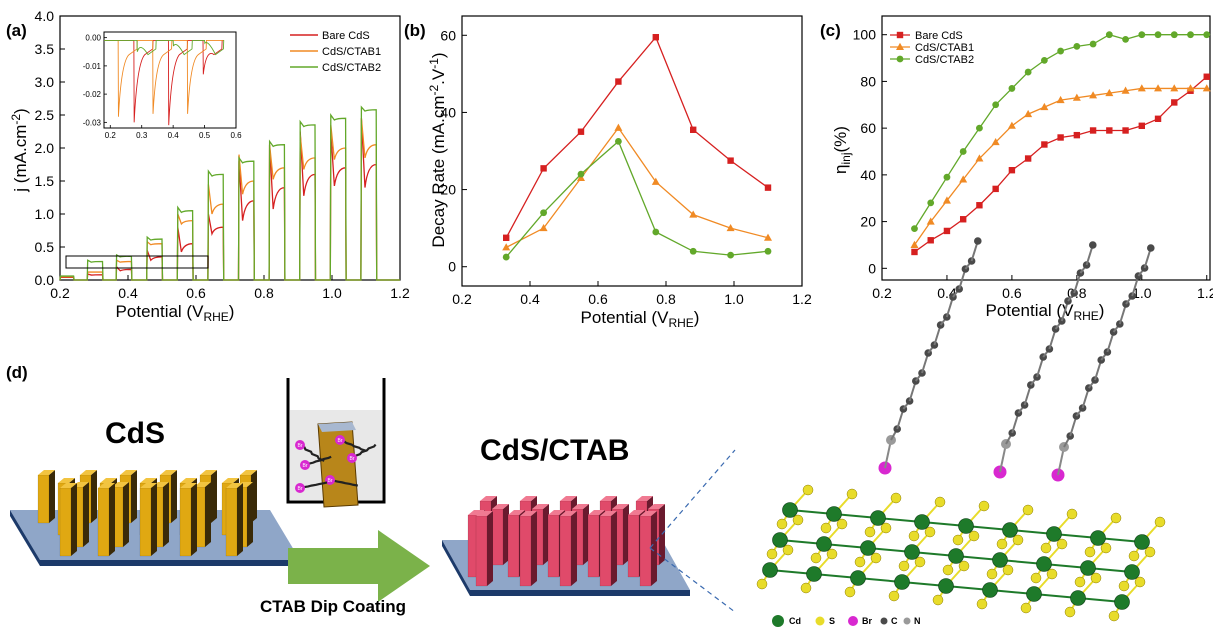 This screenshot has height=628, width=1213. What do you see at coordinates (842, 150) in the screenshot?
I see `panel-c-y-title: ηinj(%)` at bounding box center [842, 150].